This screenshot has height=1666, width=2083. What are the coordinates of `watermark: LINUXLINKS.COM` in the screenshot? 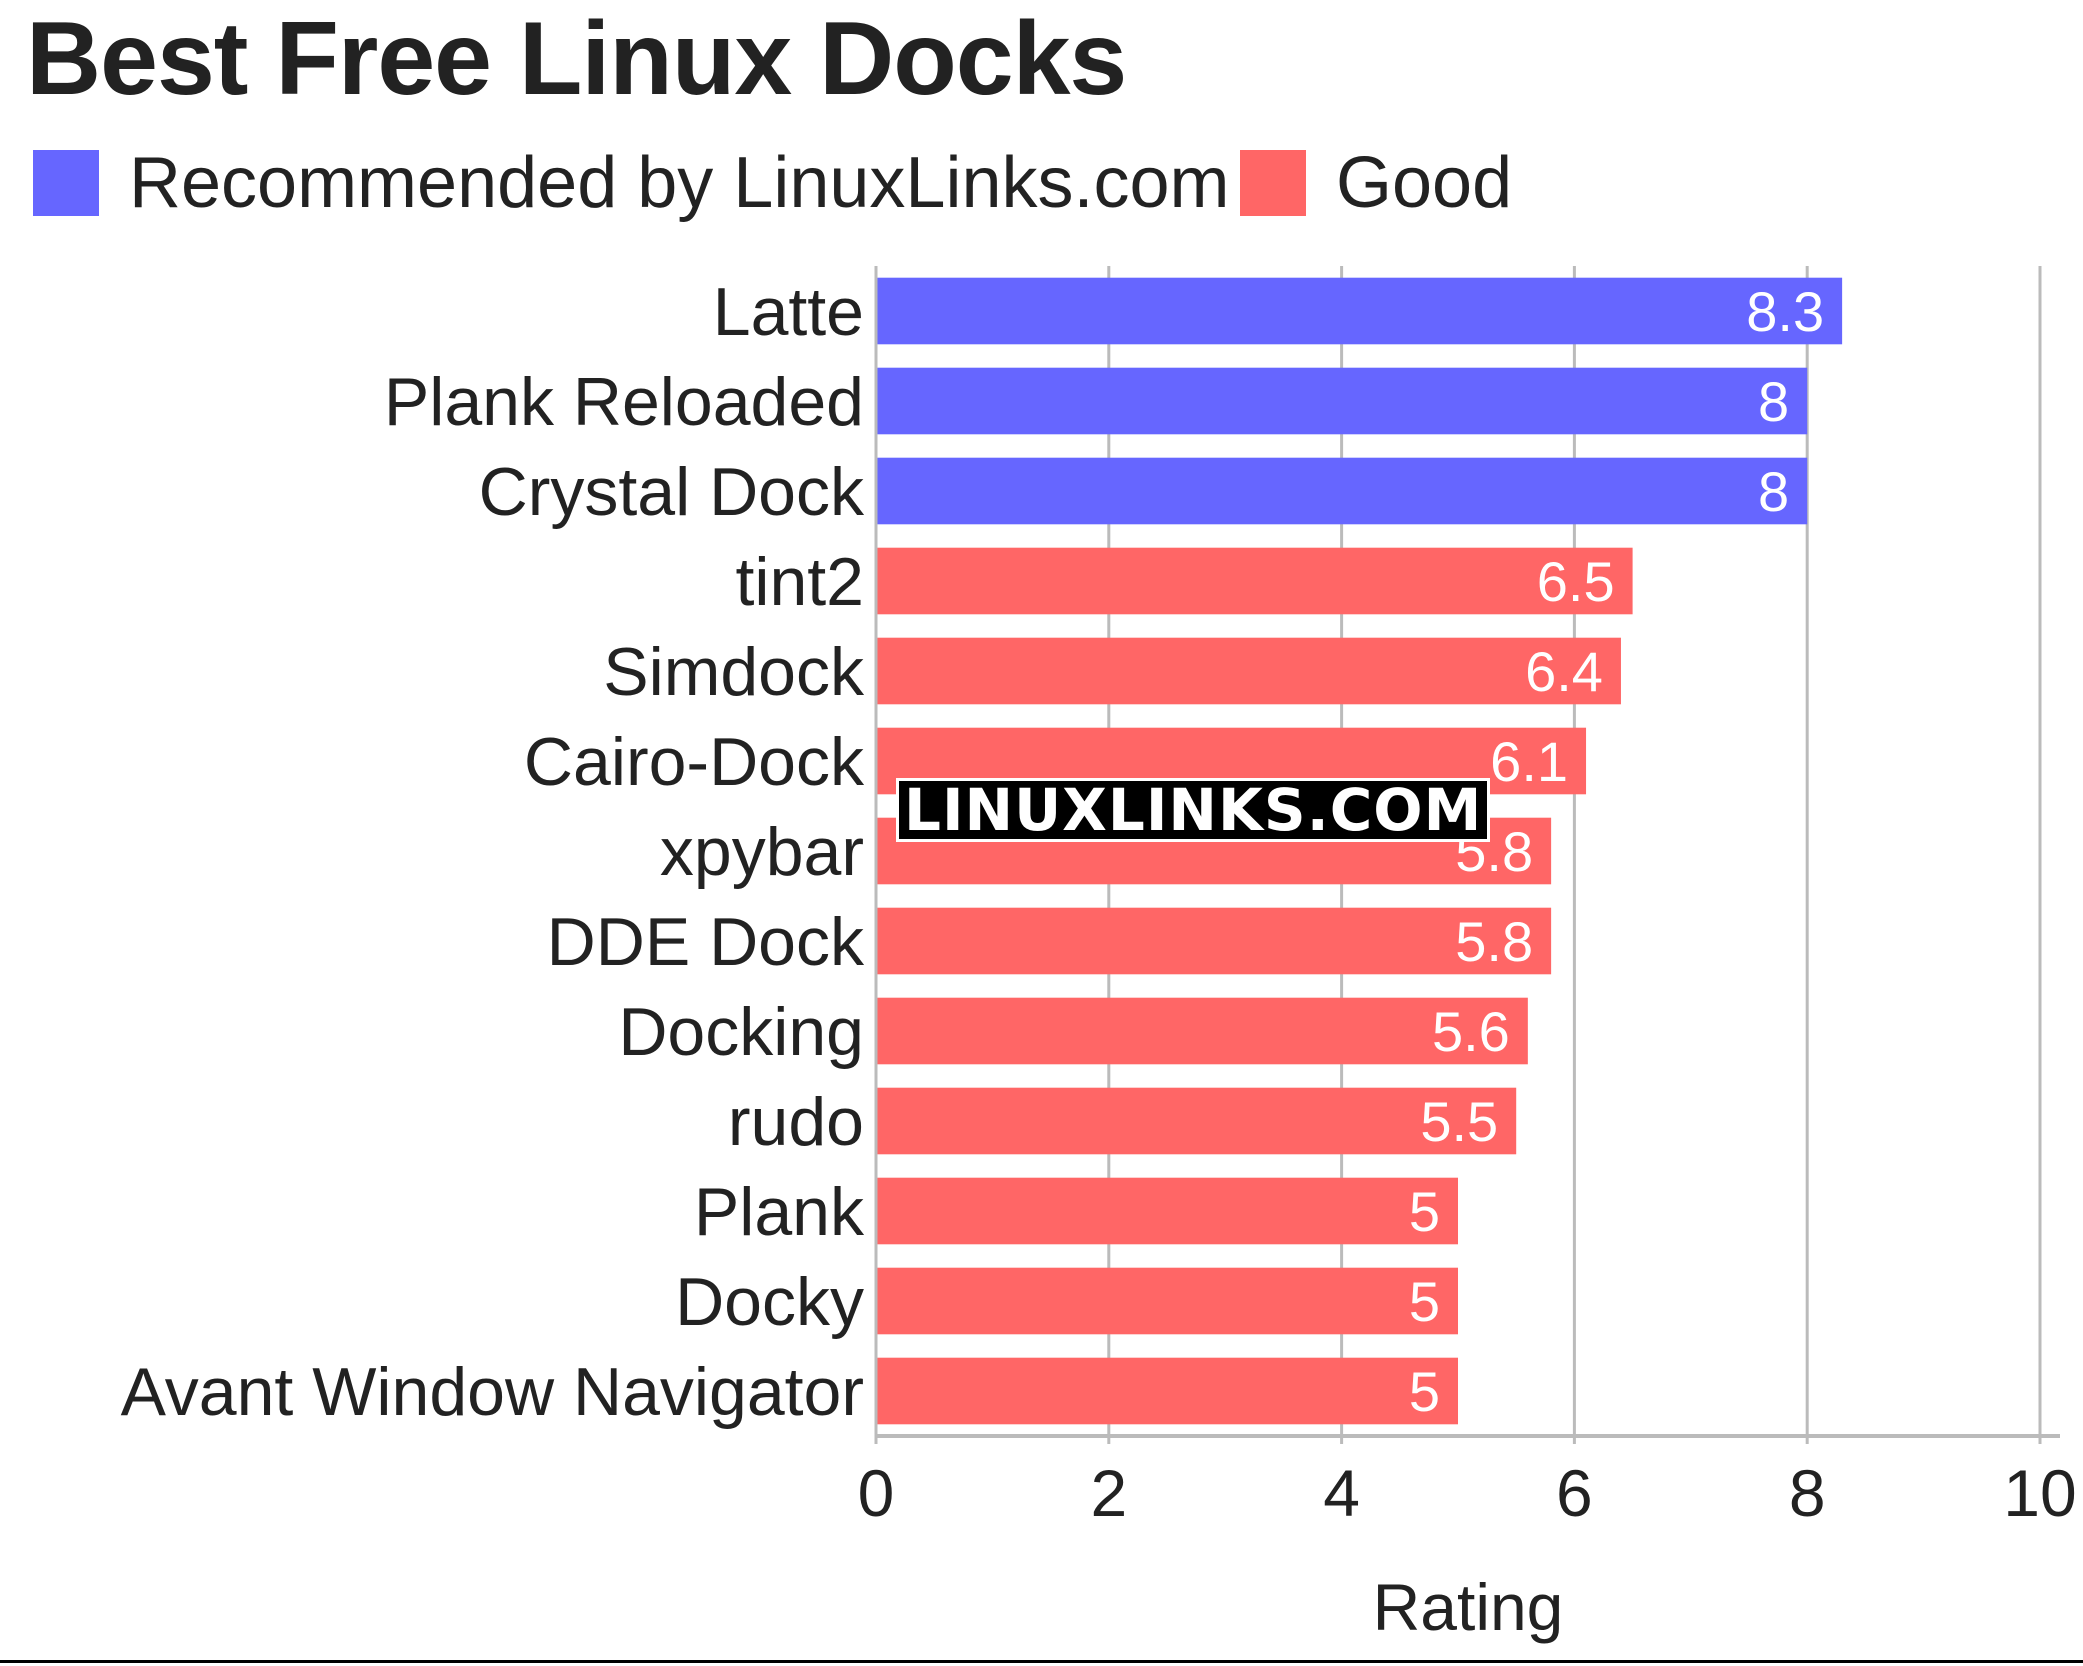 It's located at (1193, 810).